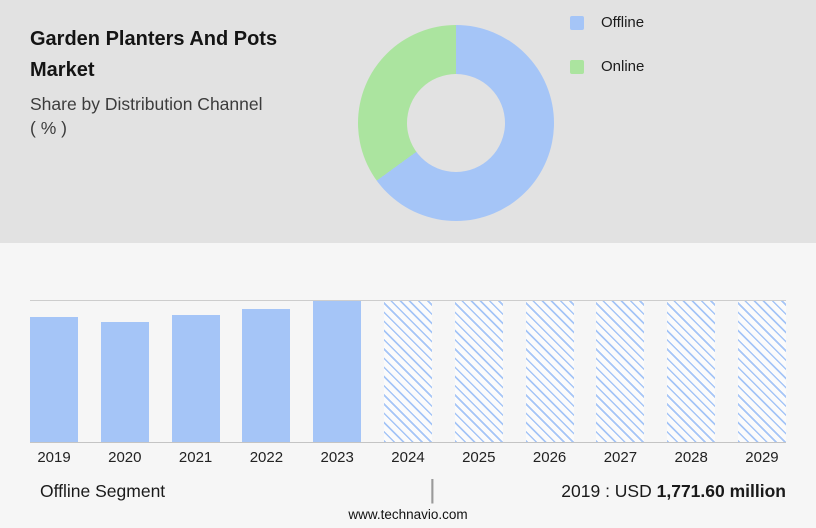 This screenshot has width=816, height=528. What do you see at coordinates (549, 457) in the screenshot?
I see `x-label-2026: 2026` at bounding box center [549, 457].